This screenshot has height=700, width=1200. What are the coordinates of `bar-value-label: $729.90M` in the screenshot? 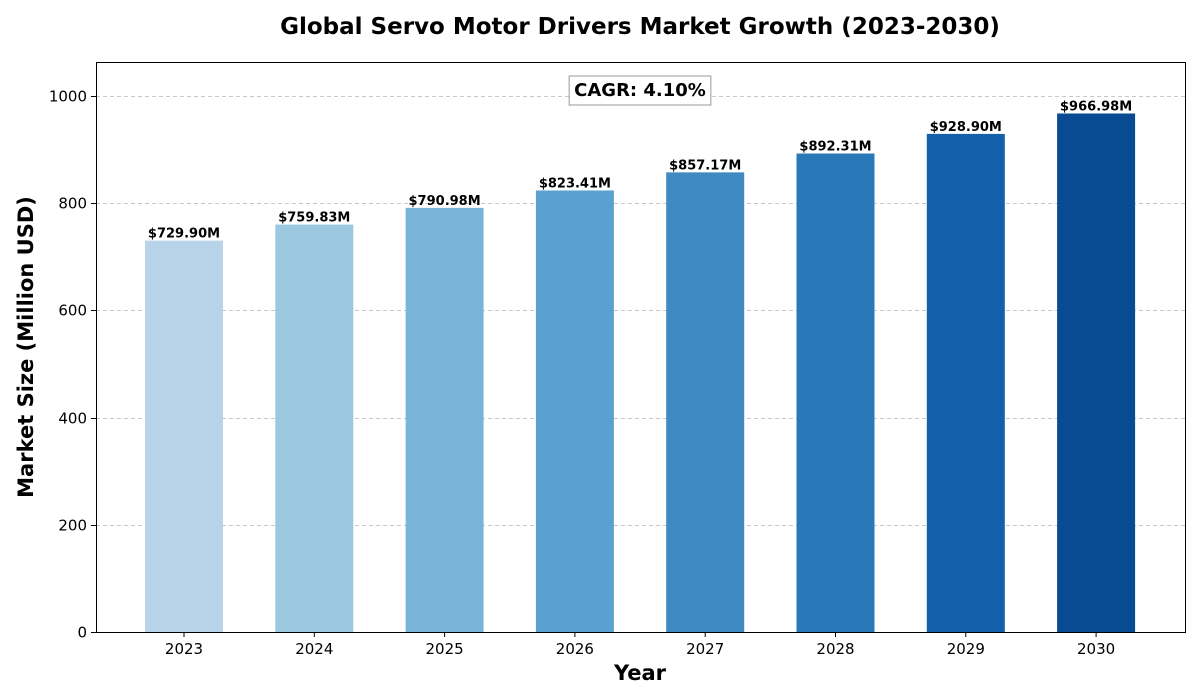 It's located at (184, 234).